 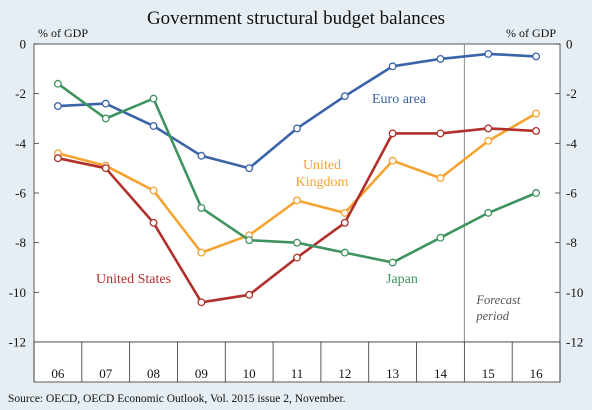 I want to click on x-tick-label: 07, so click(x=106, y=373).